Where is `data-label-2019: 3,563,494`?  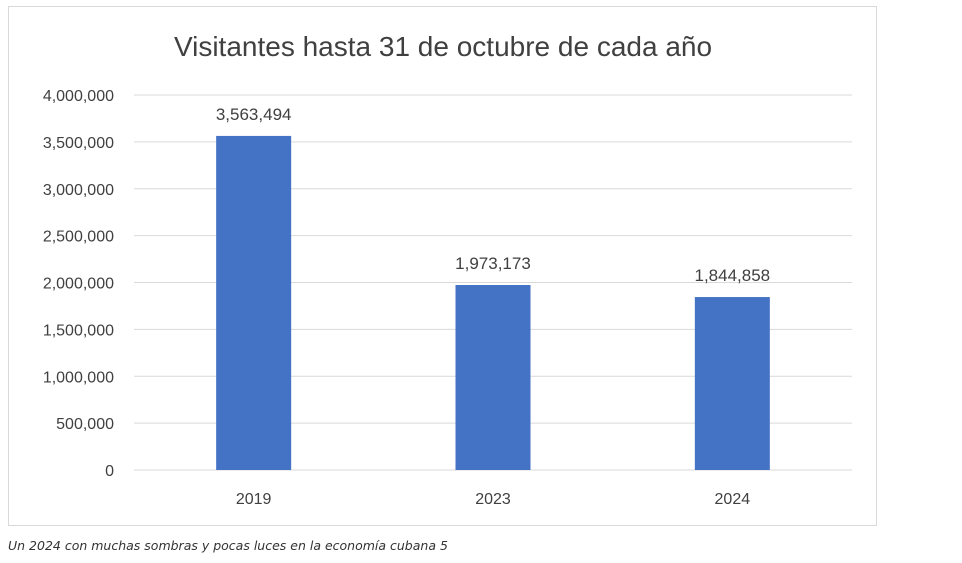 data-label-2019: 3,563,494 is located at coordinates (254, 114).